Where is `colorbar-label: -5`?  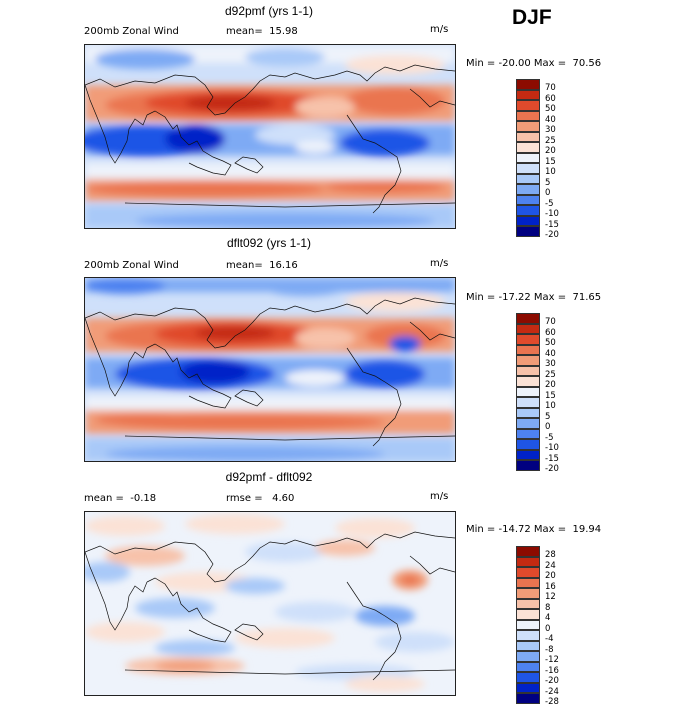 colorbar-label: -5 is located at coordinates (549, 437).